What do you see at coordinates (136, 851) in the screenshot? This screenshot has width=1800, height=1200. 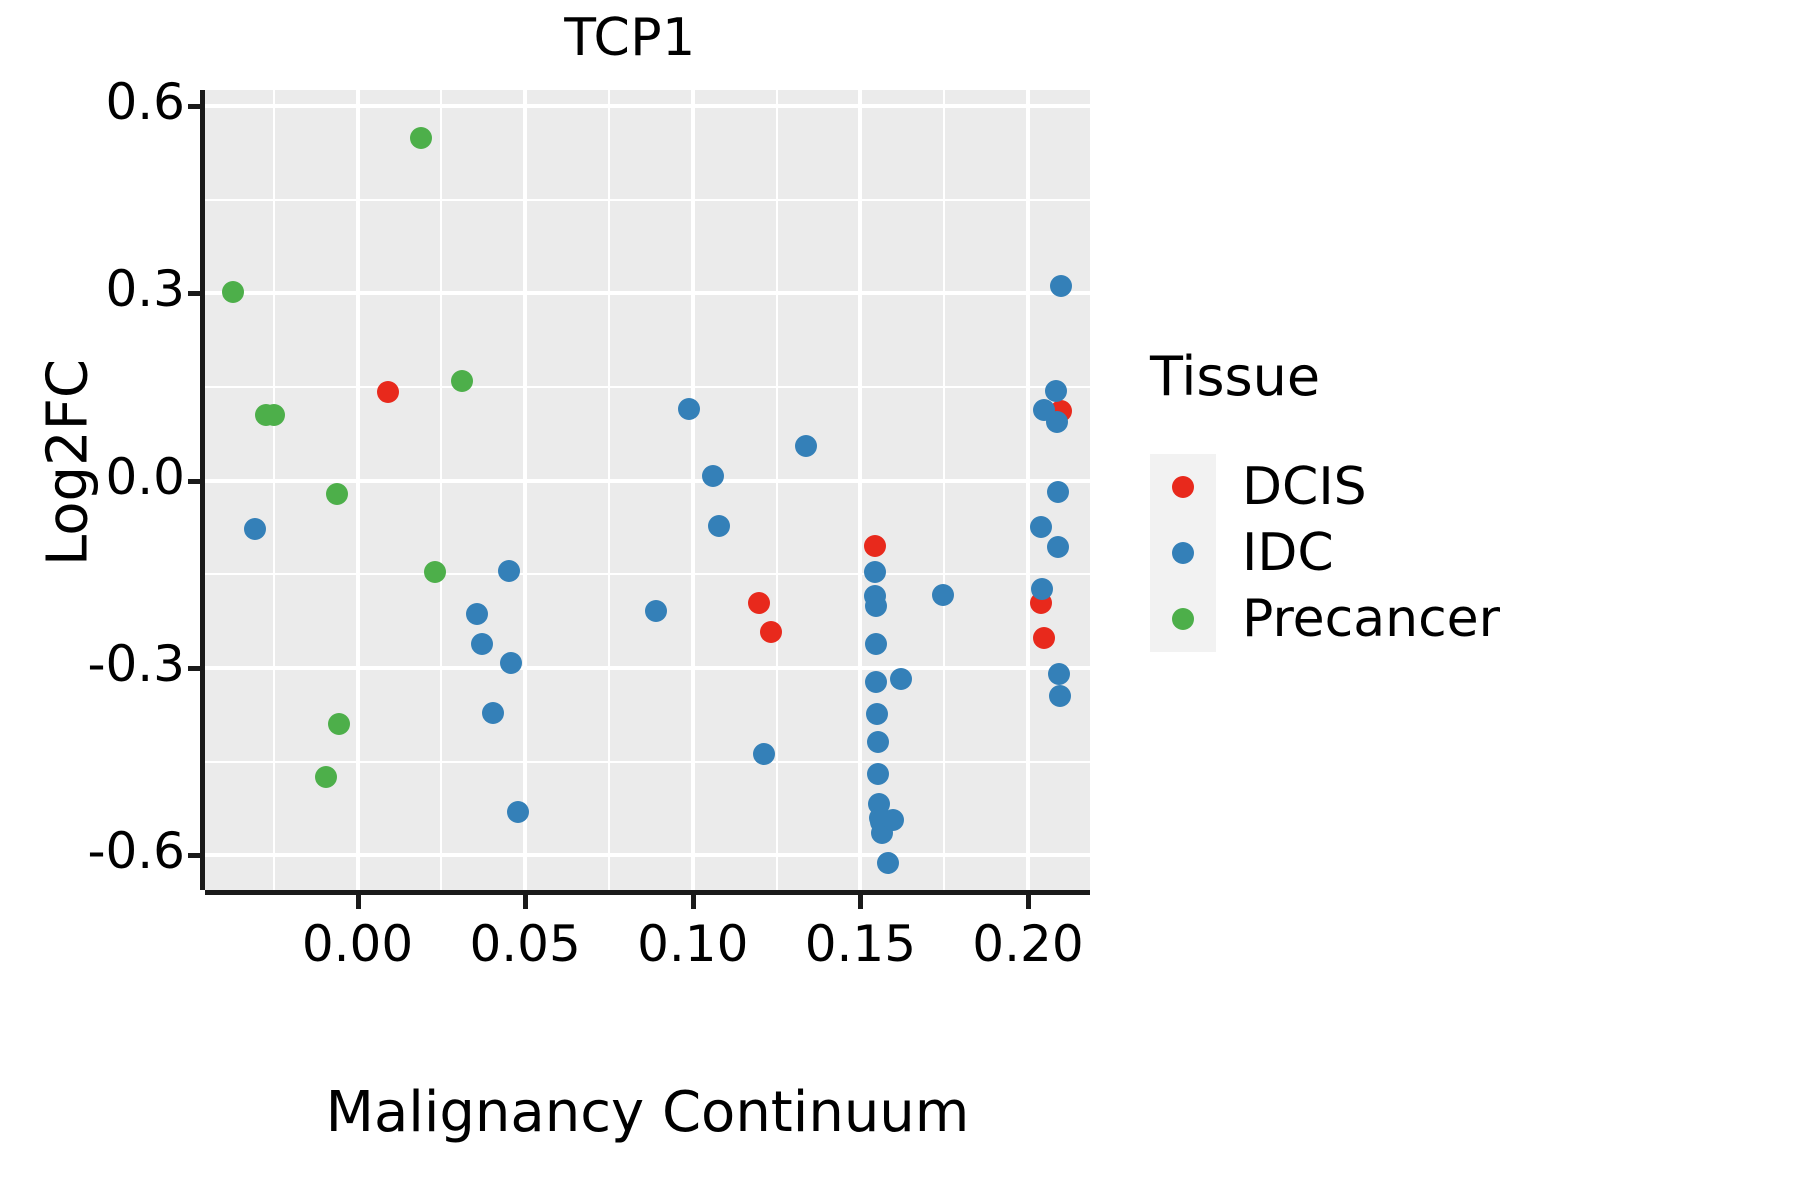 I see `y-axis-tick-label: -0.6` at bounding box center [136, 851].